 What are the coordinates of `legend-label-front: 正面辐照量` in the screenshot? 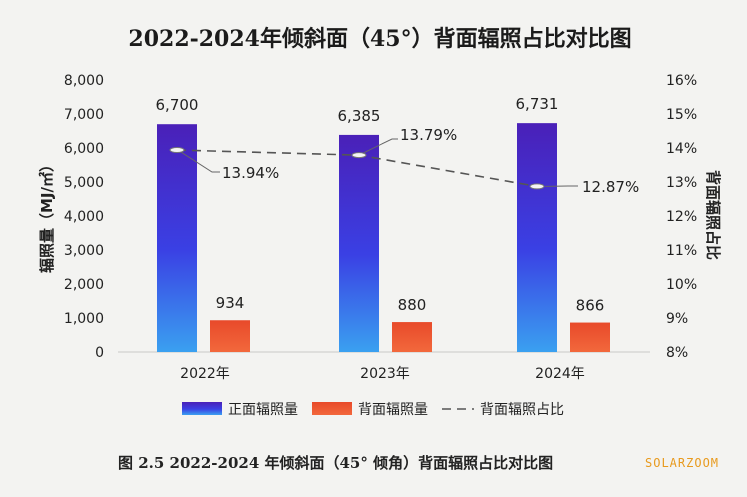 It's located at (263, 410).